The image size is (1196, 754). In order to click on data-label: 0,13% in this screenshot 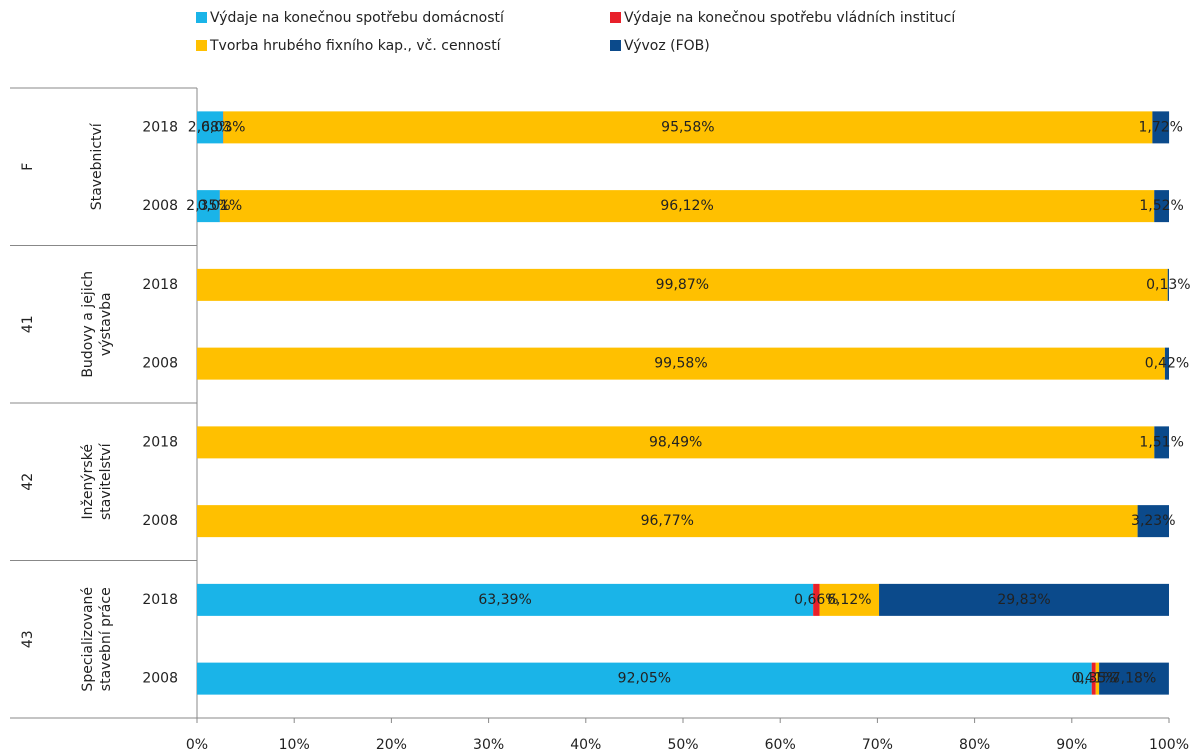, I will do `click(1168, 285)`.